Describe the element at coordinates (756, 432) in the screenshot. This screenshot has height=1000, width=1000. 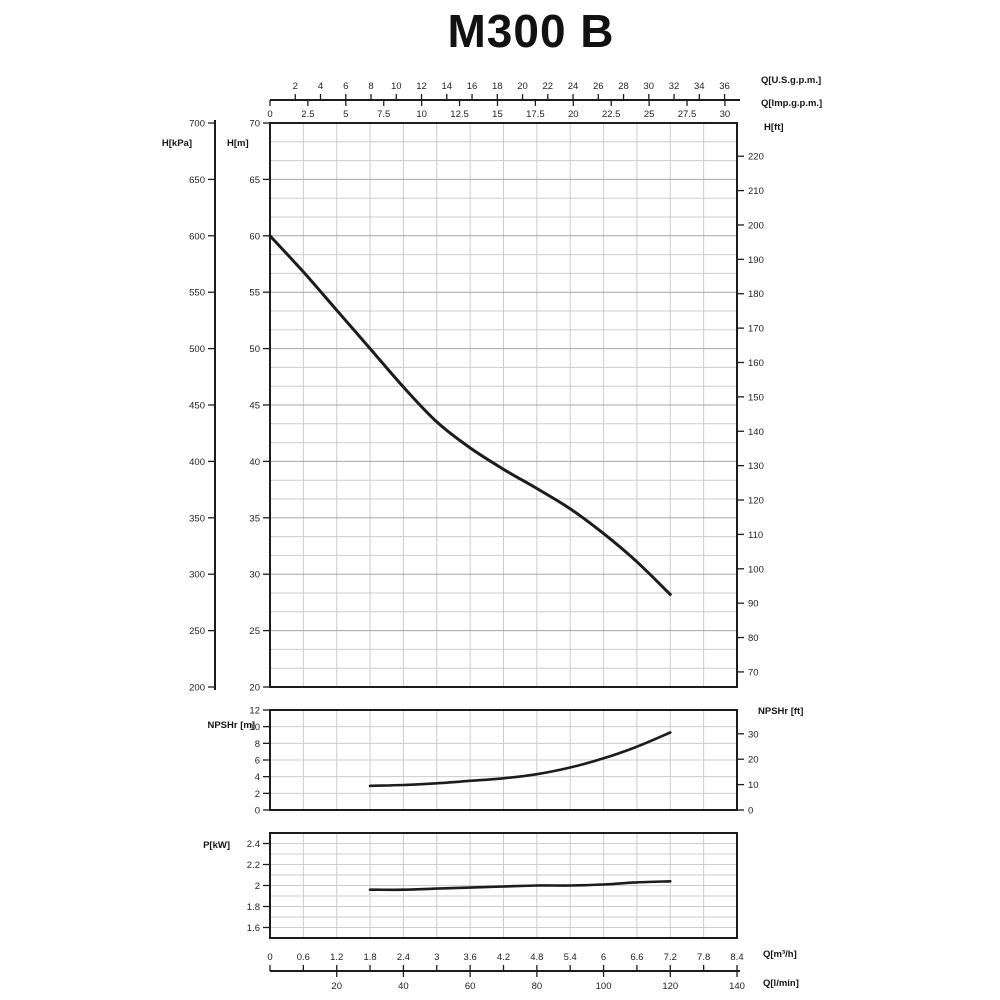
I see `svg-text: 140` at that location.